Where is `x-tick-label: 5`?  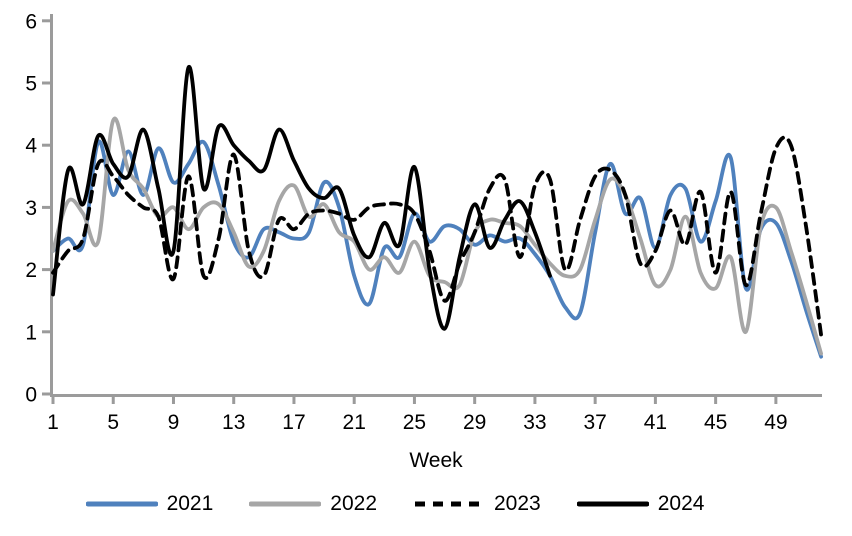 x-tick-label: 5 is located at coordinates (113, 422).